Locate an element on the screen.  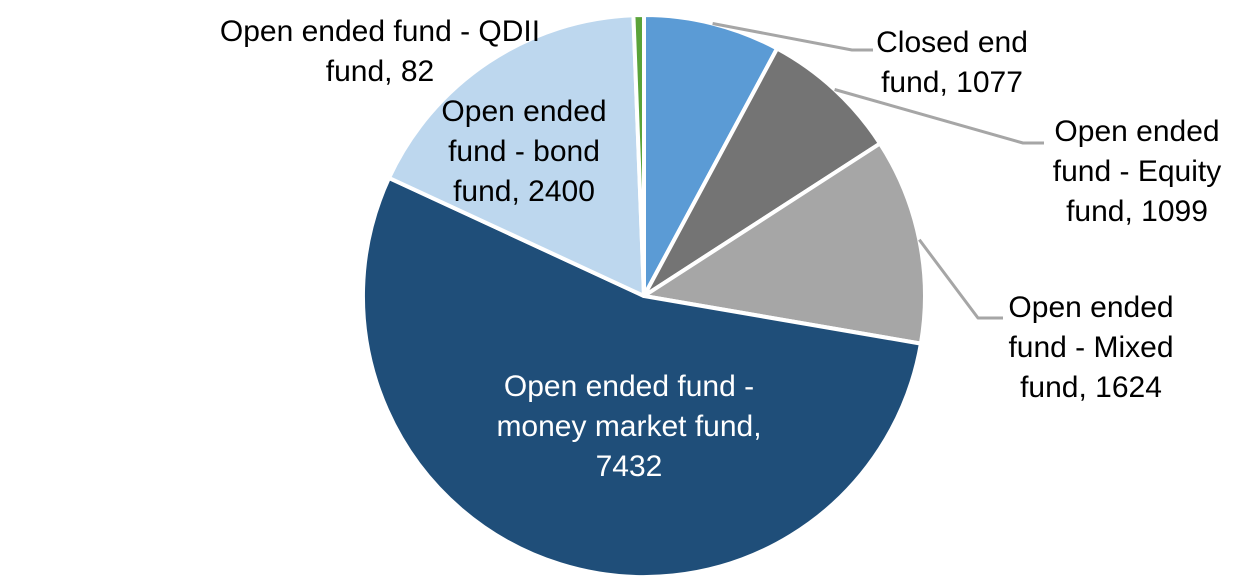
pie-slice-open-ended-fund-equity-fund is located at coordinates (762, 172).